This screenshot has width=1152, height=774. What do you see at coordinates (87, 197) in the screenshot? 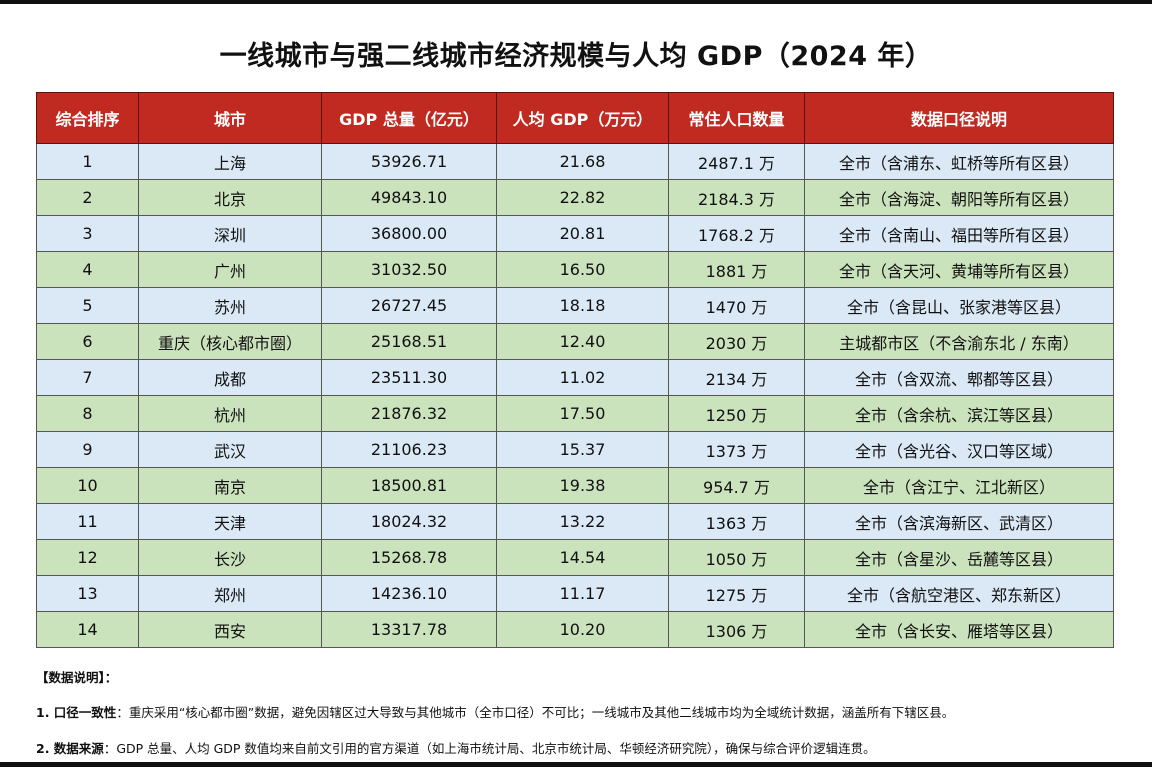
I see `cell-rank: 2` at bounding box center [87, 197].